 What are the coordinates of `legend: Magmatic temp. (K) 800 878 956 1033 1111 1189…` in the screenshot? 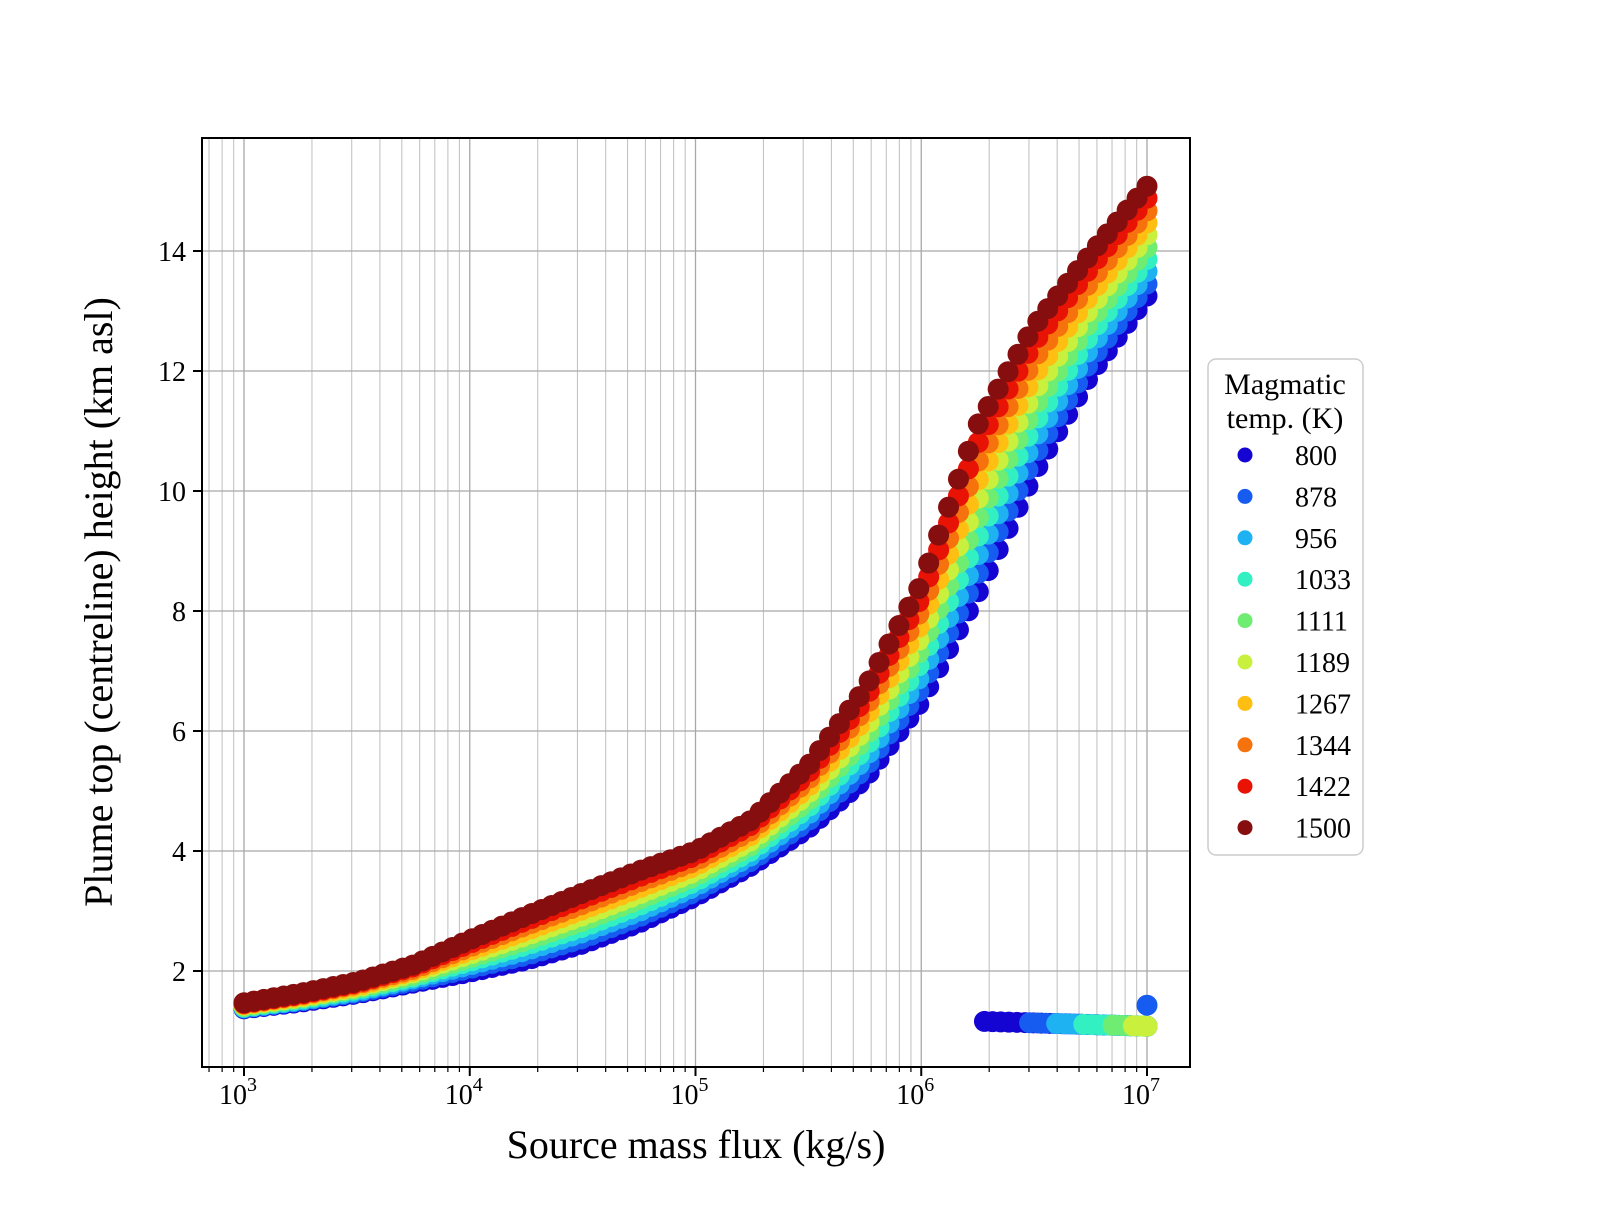 It's located at (1285, 607).